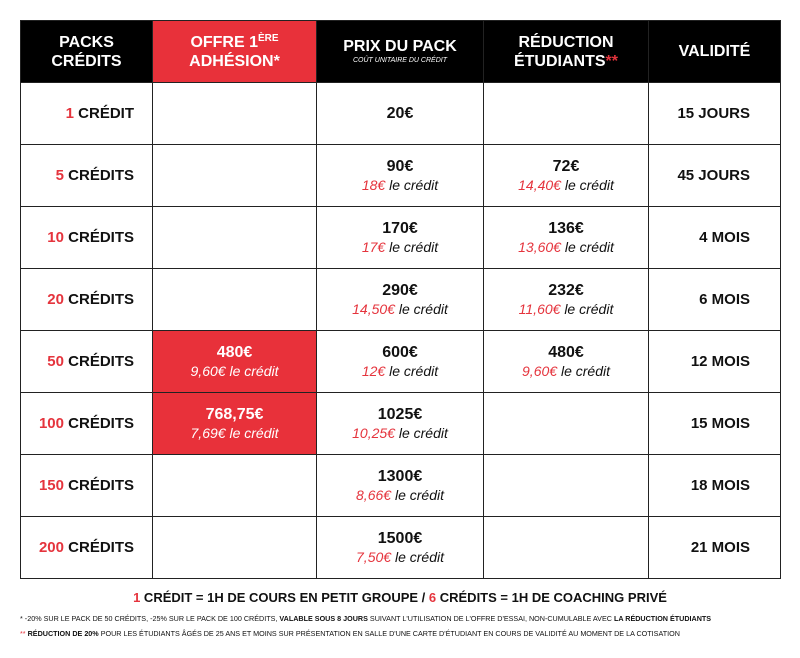 Image resolution: width=800 pixels, height=658 pixels. I want to click on unit-price: 12€ le crédit, so click(400, 371).